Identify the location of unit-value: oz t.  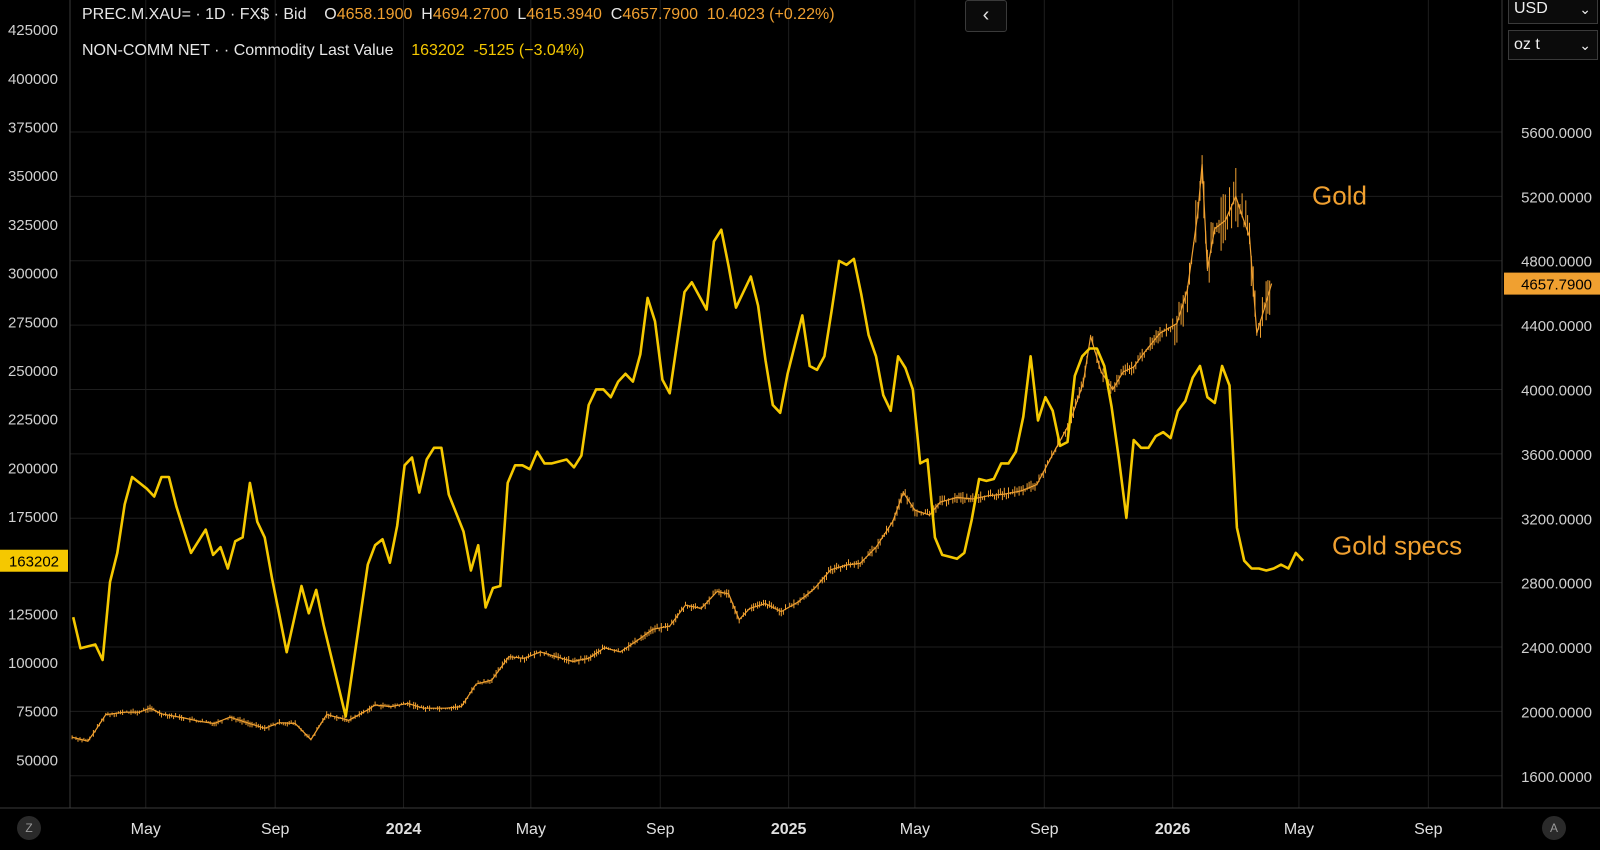
(1527, 44).